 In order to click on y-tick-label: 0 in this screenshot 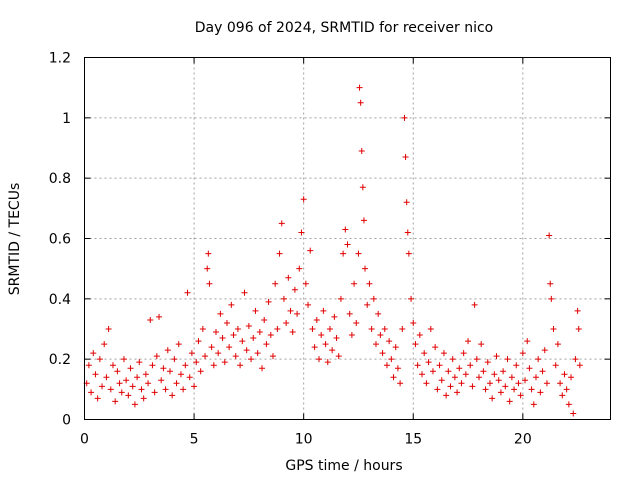, I will do `click(66, 421)`.